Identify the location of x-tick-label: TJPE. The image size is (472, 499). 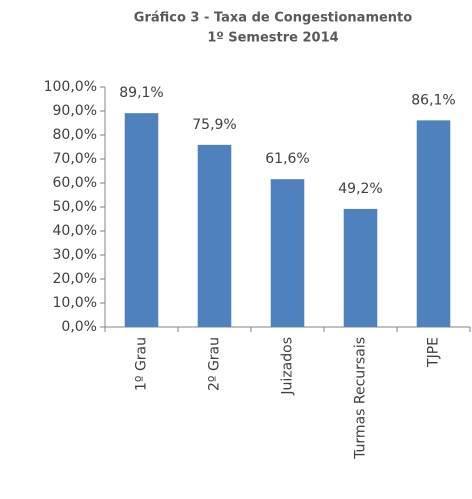
(434, 352).